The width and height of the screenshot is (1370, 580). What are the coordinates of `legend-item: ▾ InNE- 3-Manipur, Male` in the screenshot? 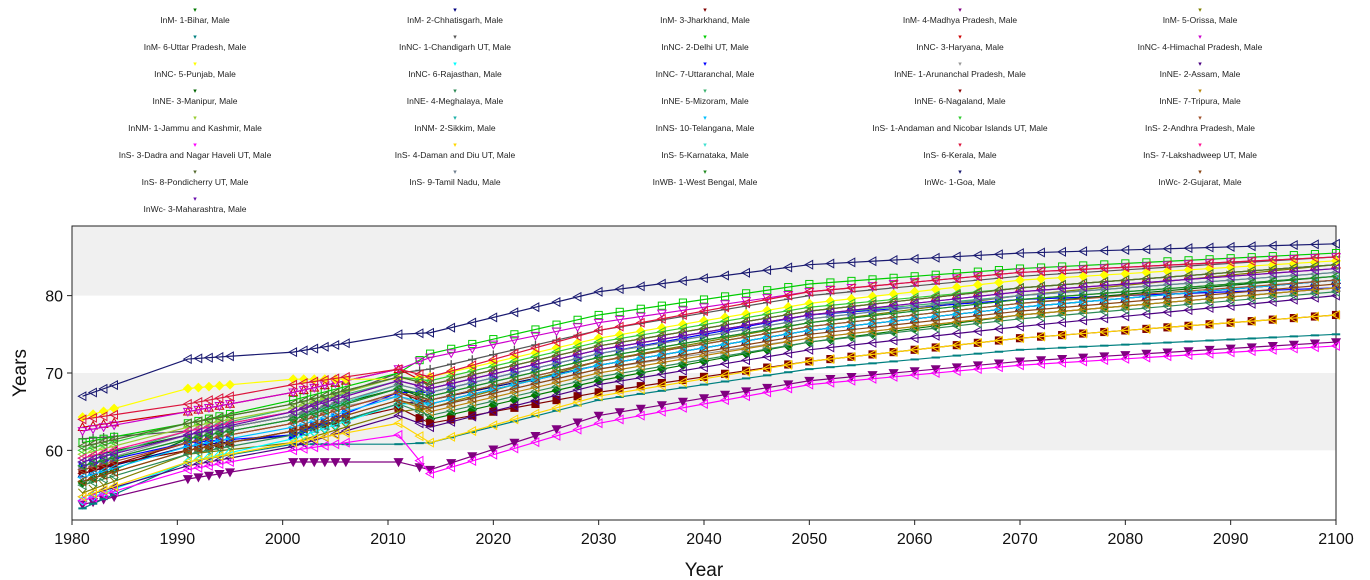 It's located at (195, 96).